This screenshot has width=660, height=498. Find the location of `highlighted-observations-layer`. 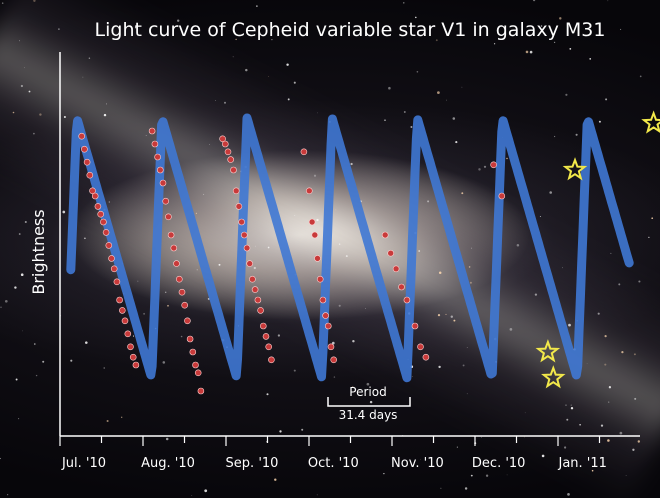

highlighted-observations-layer is located at coordinates (597, 249).